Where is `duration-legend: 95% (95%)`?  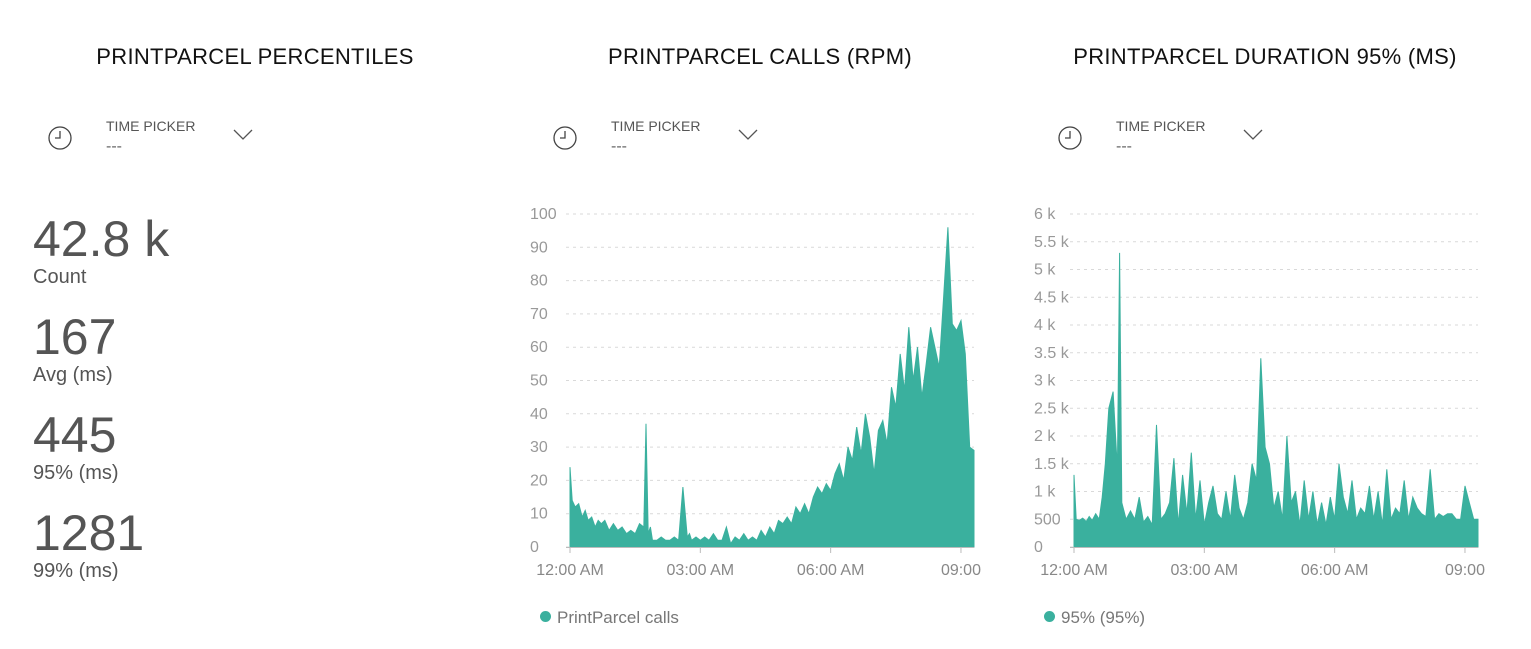
duration-legend: 95% (95%) is located at coordinates (1094, 618).